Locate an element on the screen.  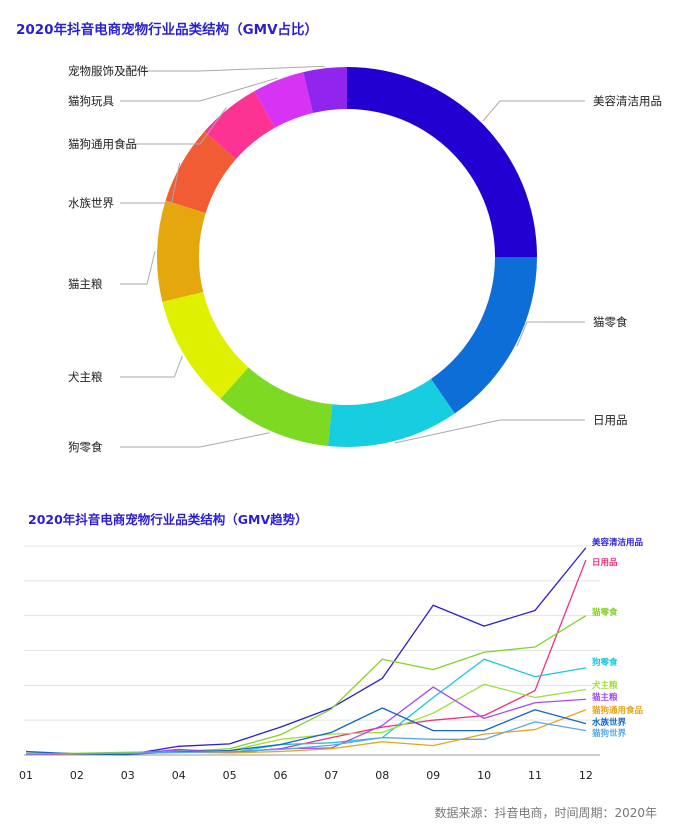
donut-slice-label: 猫狗玩具 is located at coordinates (91, 101).